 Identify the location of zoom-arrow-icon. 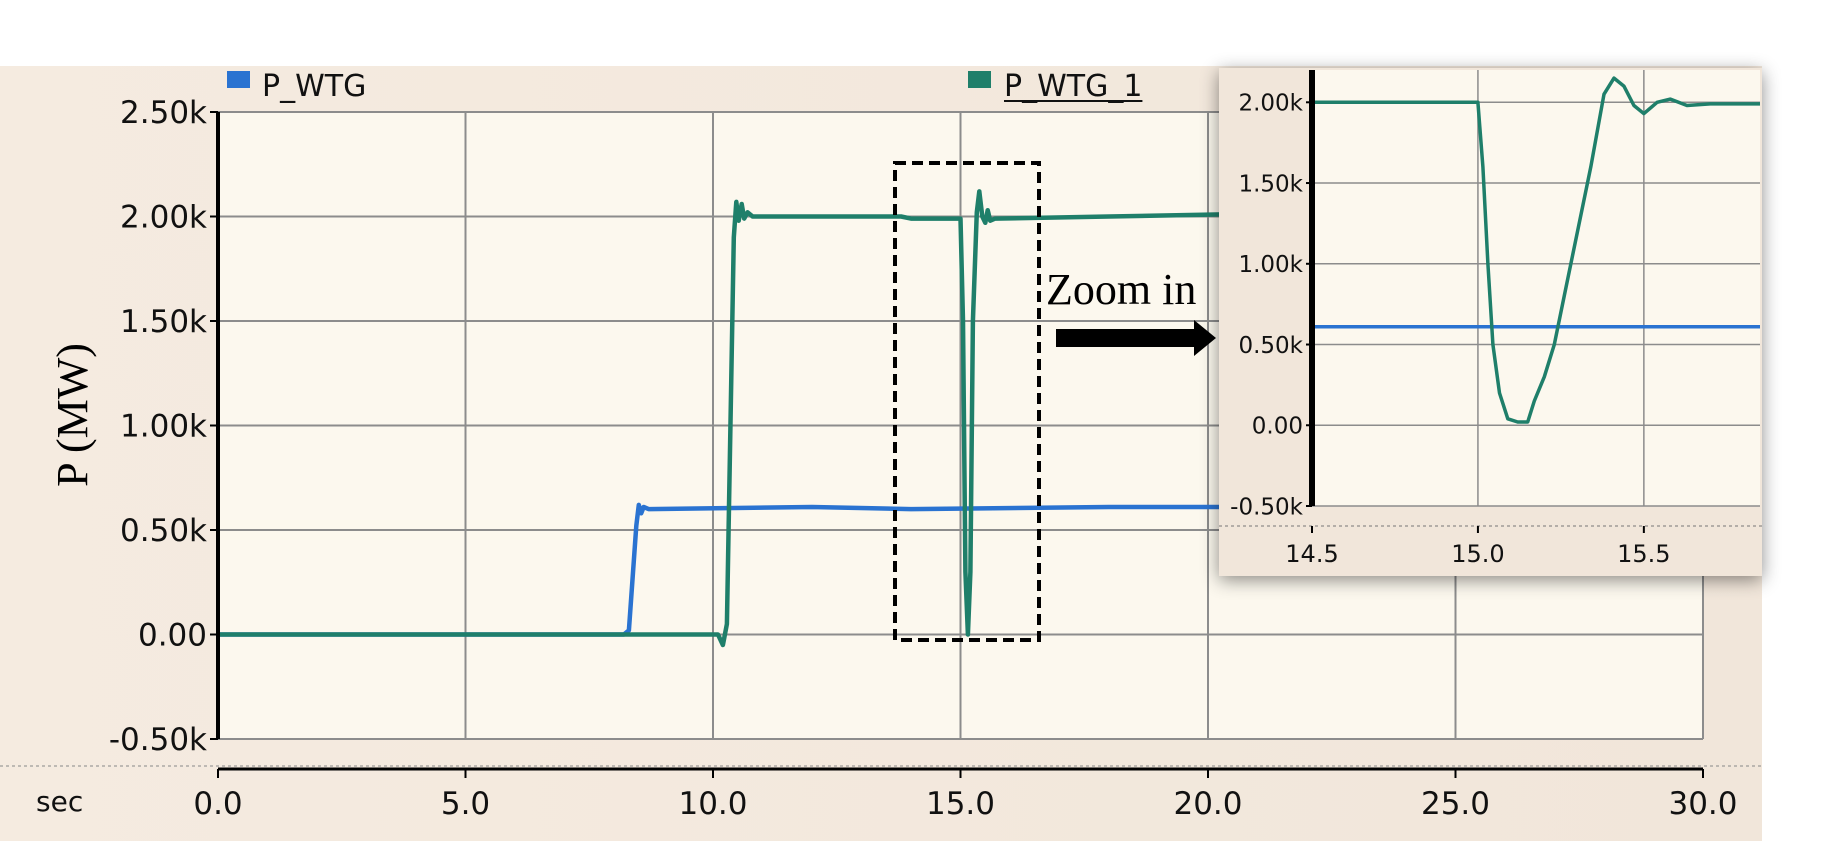
(1136, 338).